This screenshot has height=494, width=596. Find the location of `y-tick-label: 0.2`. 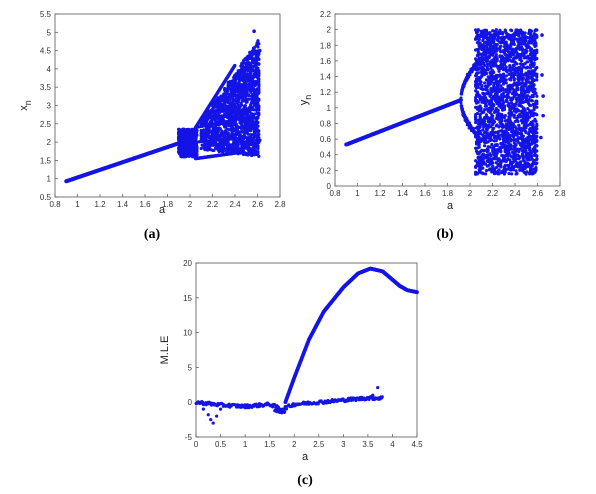

y-tick-label: 0.2 is located at coordinates (326, 170).